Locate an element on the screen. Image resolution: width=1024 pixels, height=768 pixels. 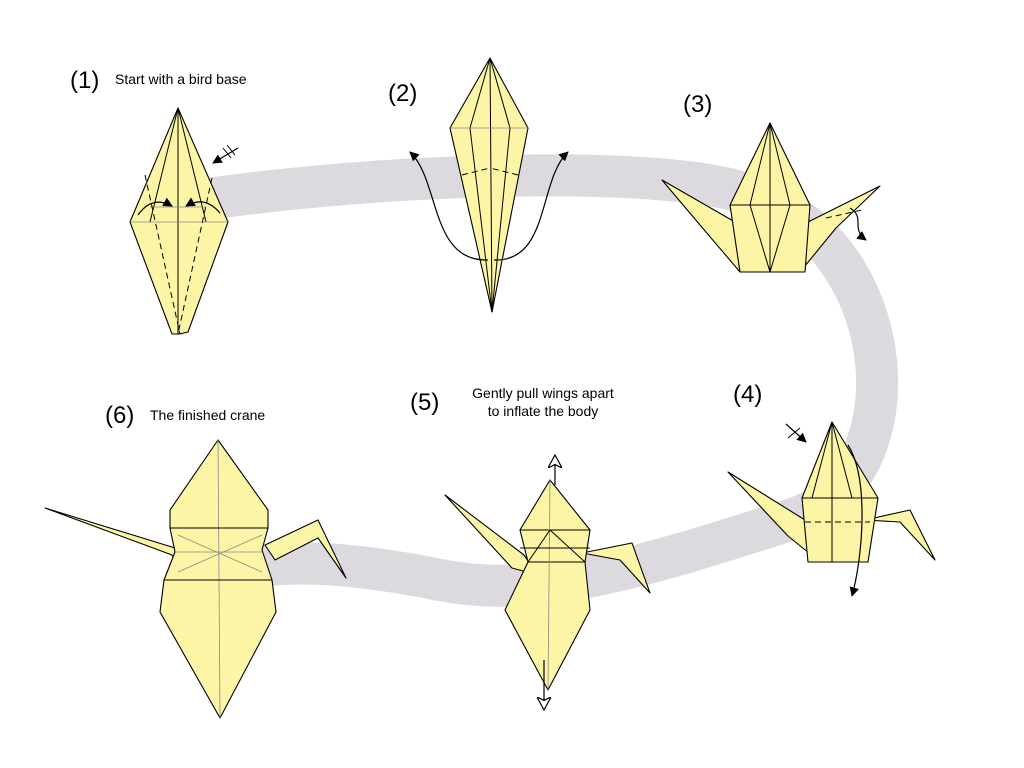
step-1-number: (1) is located at coordinates (84, 80).